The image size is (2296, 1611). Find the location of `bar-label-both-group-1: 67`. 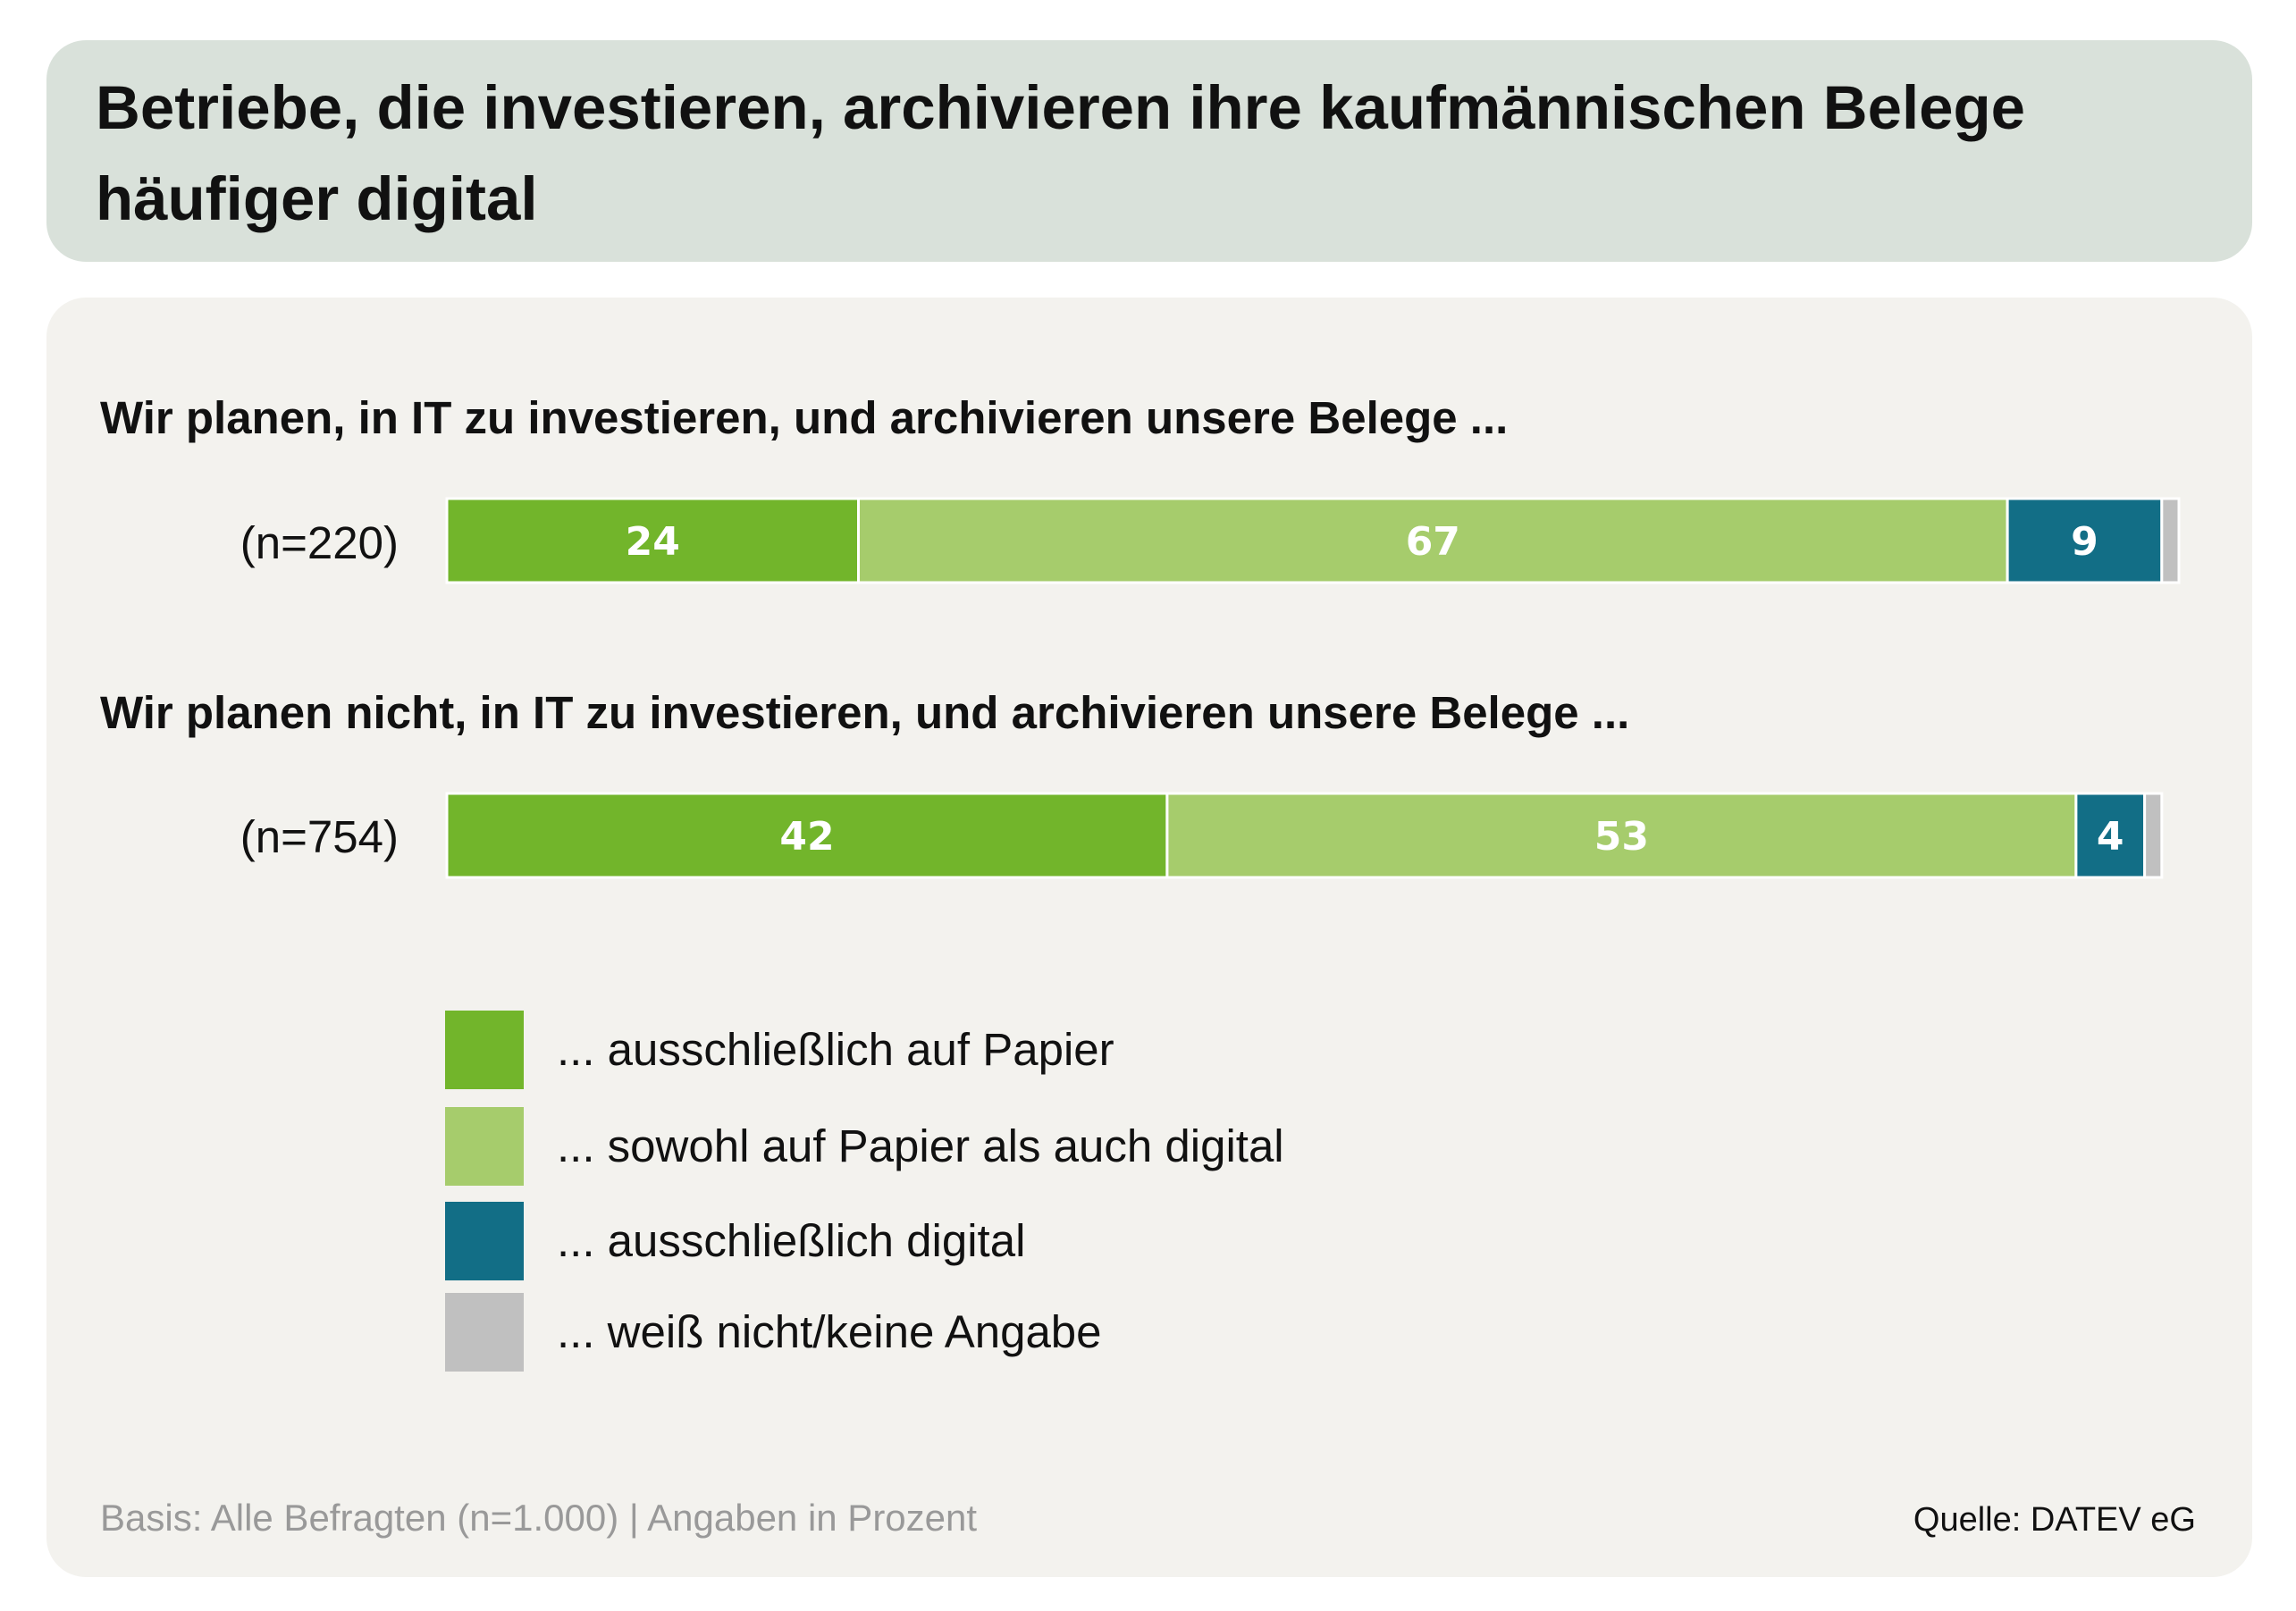

bar-label-both-group-1: 67 is located at coordinates (1433, 542).